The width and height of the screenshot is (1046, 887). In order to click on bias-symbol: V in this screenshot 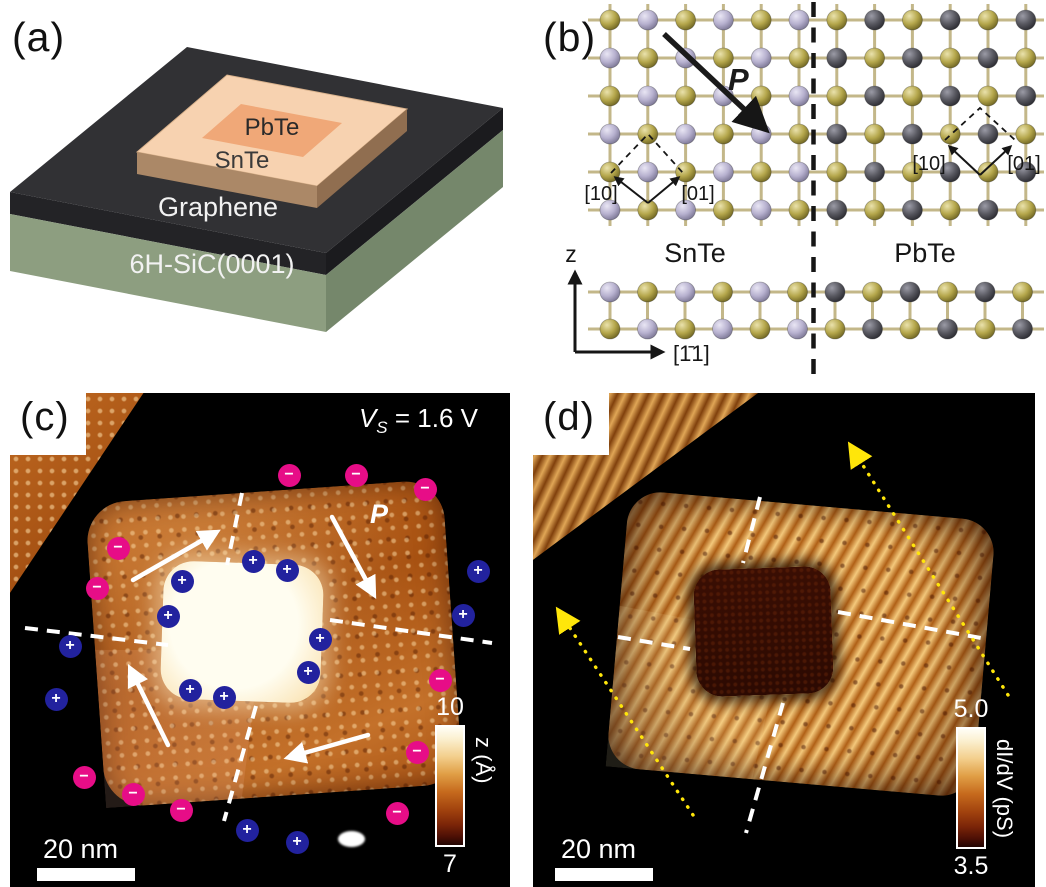, I will do `click(367, 418)`.